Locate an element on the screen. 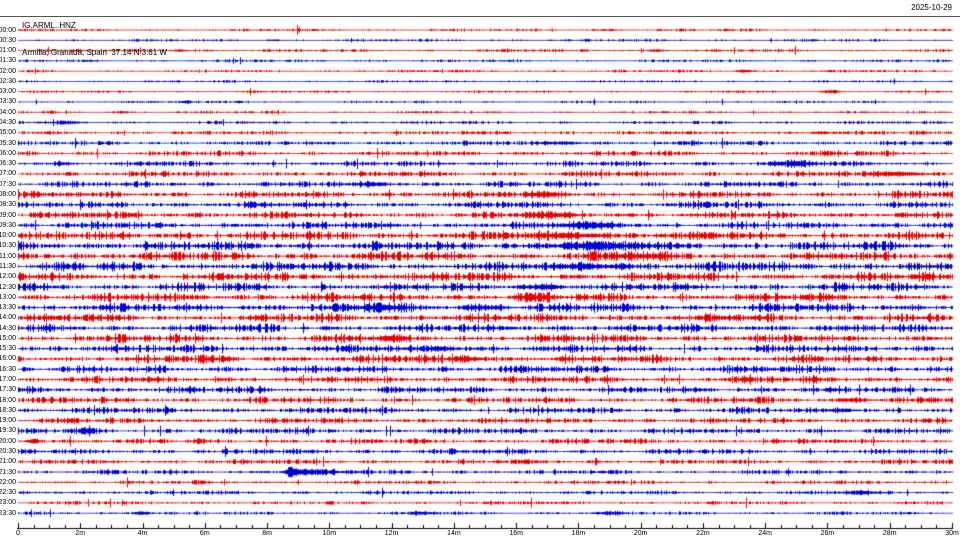 The height and width of the screenshot is (540, 960). x-axis-tick-label: 18m is located at coordinates (578, 533).